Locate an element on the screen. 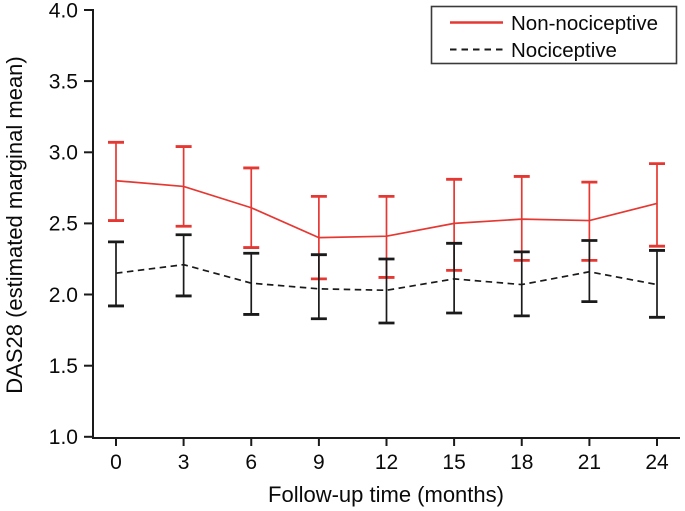 This screenshot has width=685, height=511. y-axis: 4.0 3.5 3.0 2.5 2.0 1.5 1.0 is located at coordinates (71, 224).